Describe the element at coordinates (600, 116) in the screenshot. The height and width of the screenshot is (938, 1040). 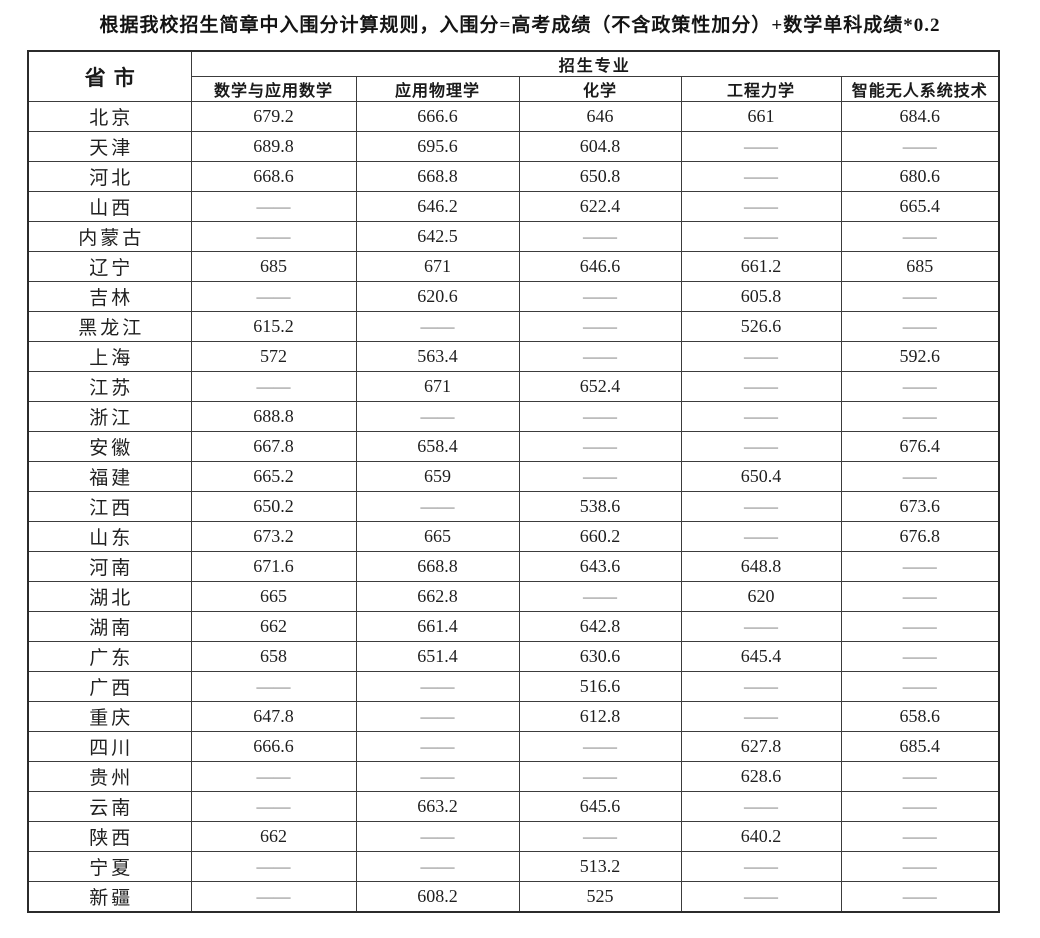
I see `score-cell: 646` at that location.